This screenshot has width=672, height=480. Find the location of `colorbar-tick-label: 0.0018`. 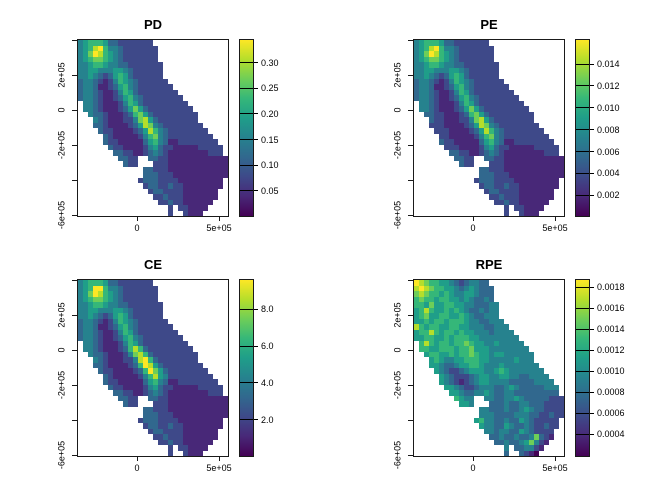

colorbar-tick-label: 0.0018 is located at coordinates (611, 287).